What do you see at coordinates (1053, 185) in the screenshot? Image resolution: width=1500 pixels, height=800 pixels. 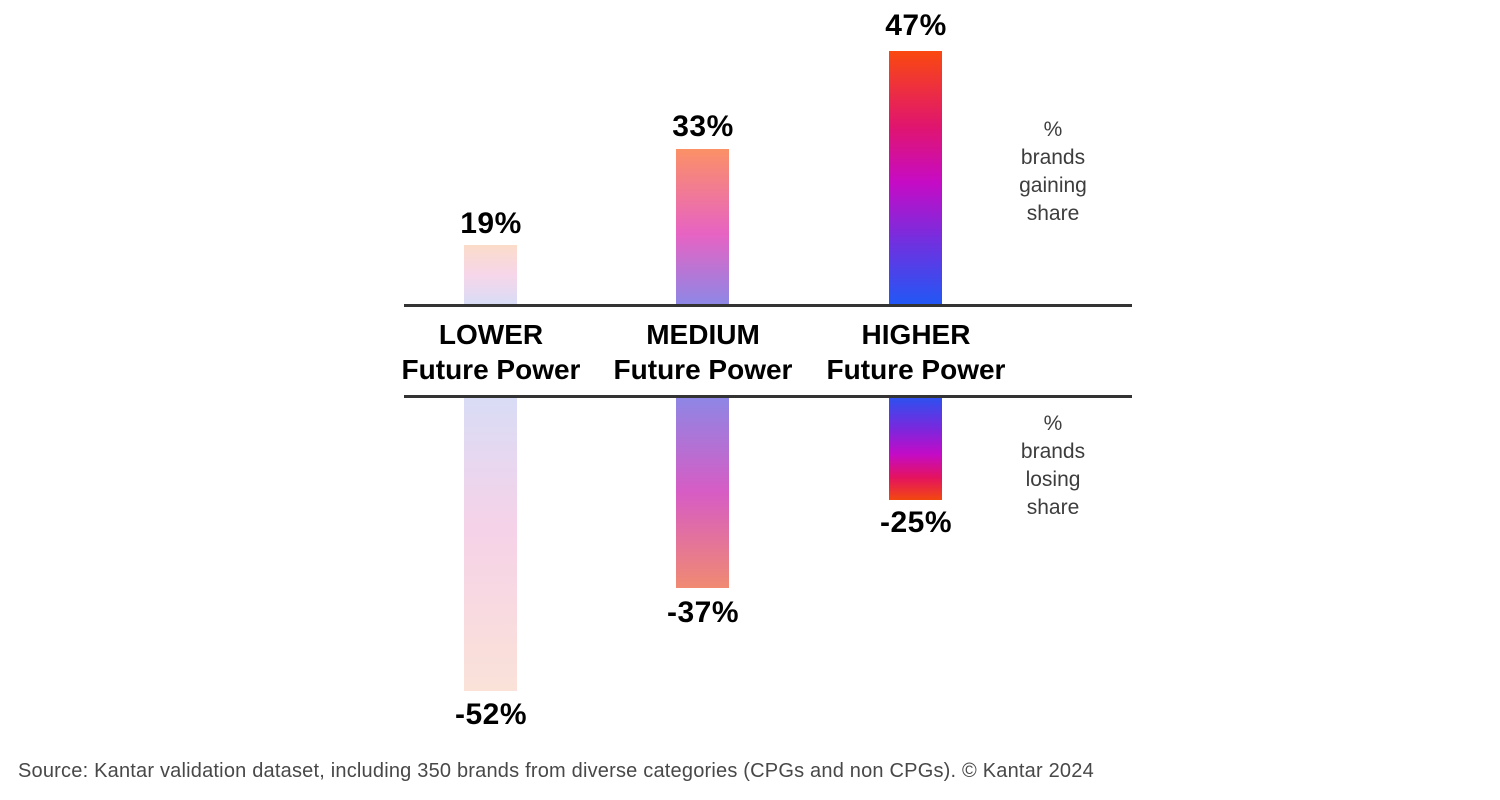 I see `annotation-line: gaining` at bounding box center [1053, 185].